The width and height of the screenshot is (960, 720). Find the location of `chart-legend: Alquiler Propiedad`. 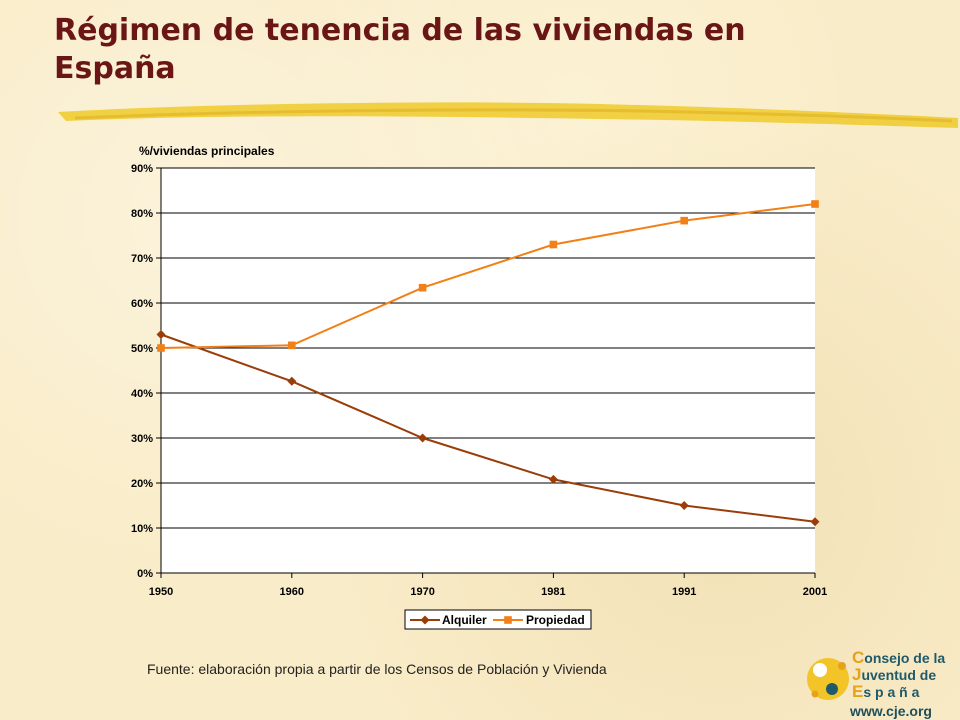

chart-legend: Alquiler Propiedad is located at coordinates (498, 619).